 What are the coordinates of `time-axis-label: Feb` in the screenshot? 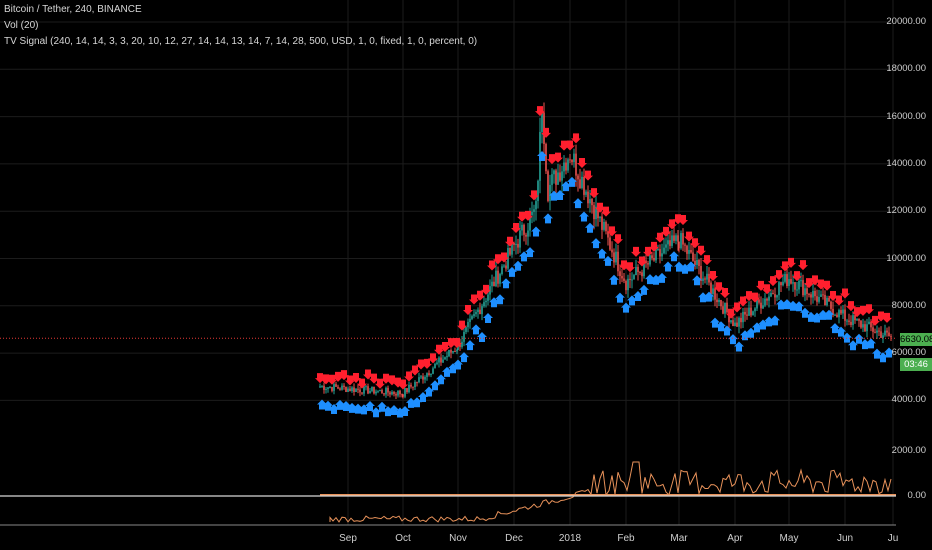 It's located at (626, 538).